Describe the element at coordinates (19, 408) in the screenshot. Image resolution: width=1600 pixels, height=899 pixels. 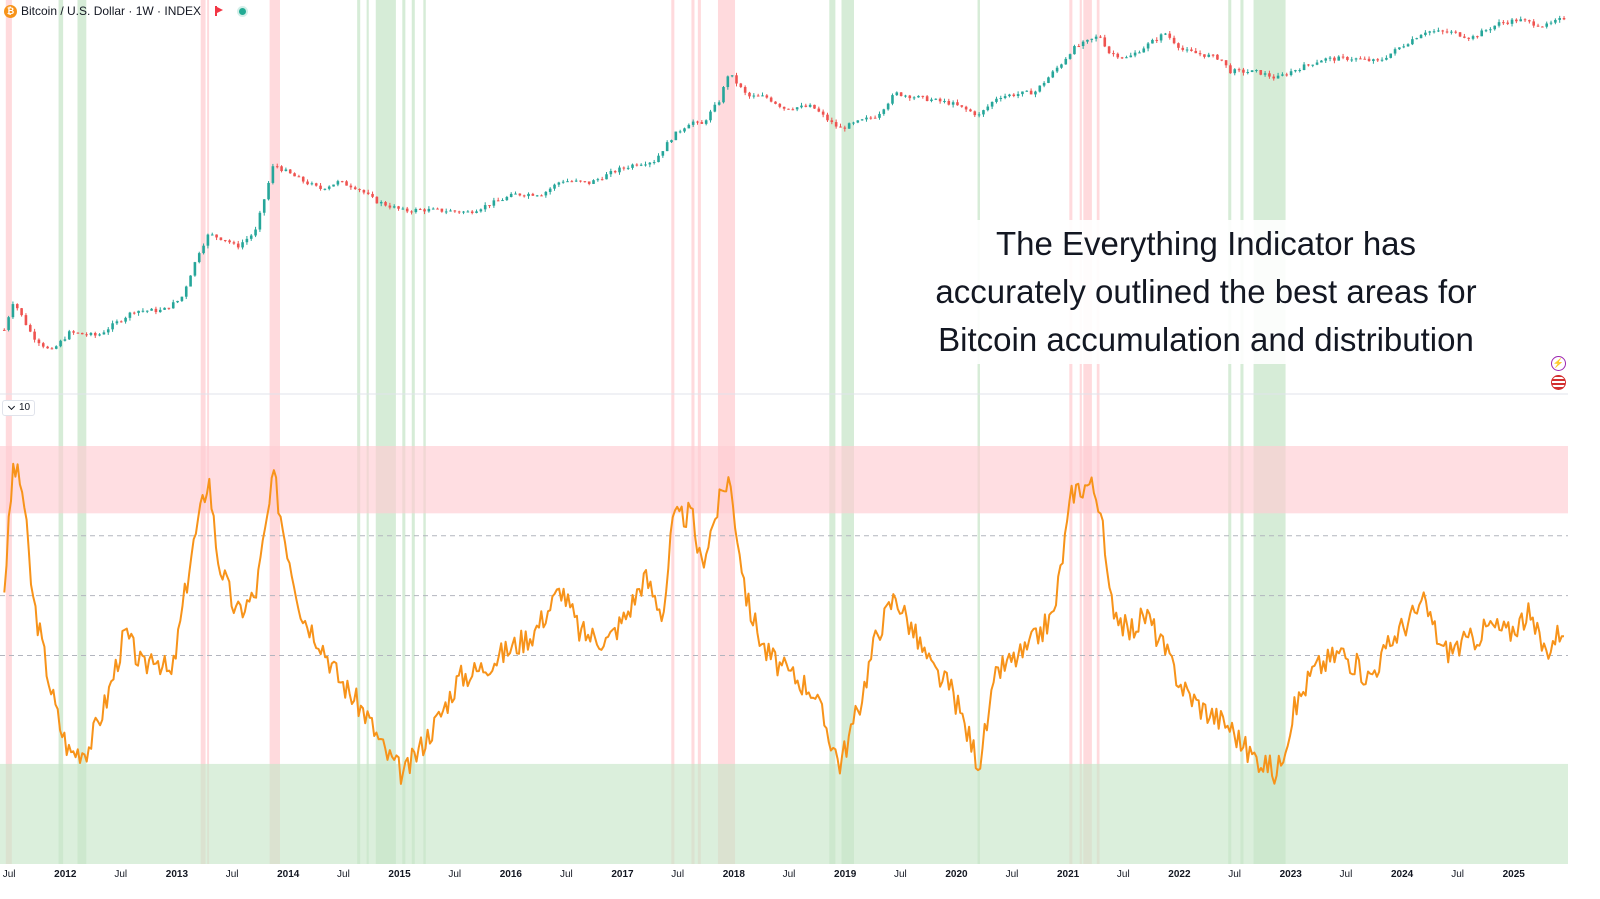
I see `indicator-collapse-button: 10` at that location.